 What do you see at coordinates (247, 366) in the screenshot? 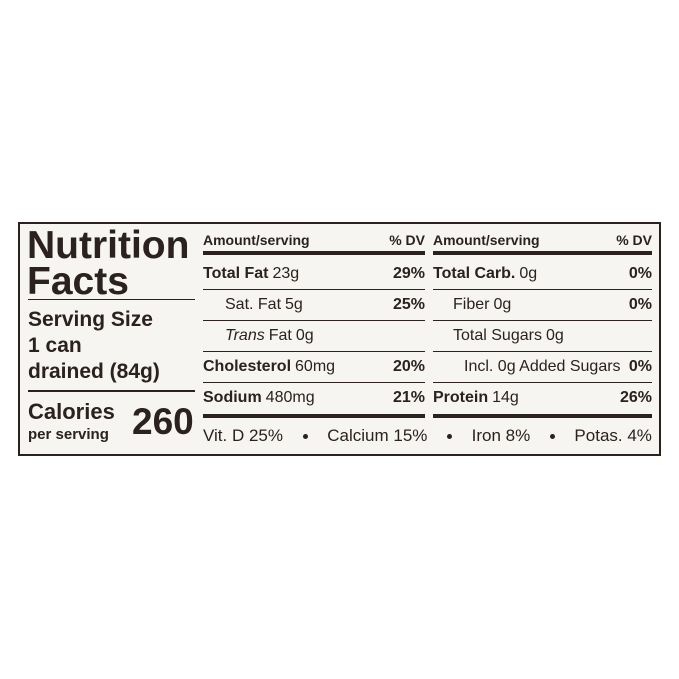
I see `nutrient-name: Cholesterol` at bounding box center [247, 366].